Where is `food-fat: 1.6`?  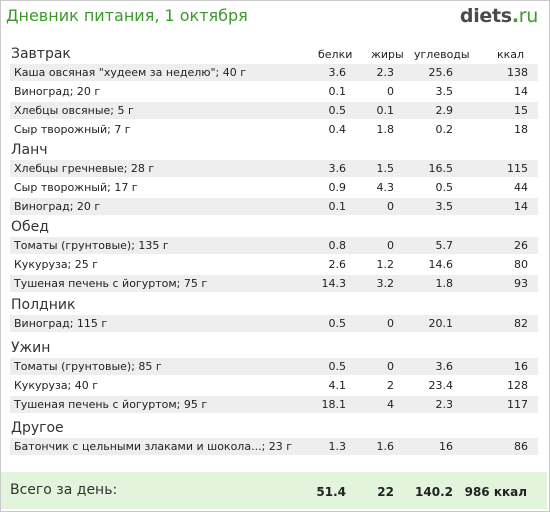
food-fat: 1.6 is located at coordinates (385, 446).